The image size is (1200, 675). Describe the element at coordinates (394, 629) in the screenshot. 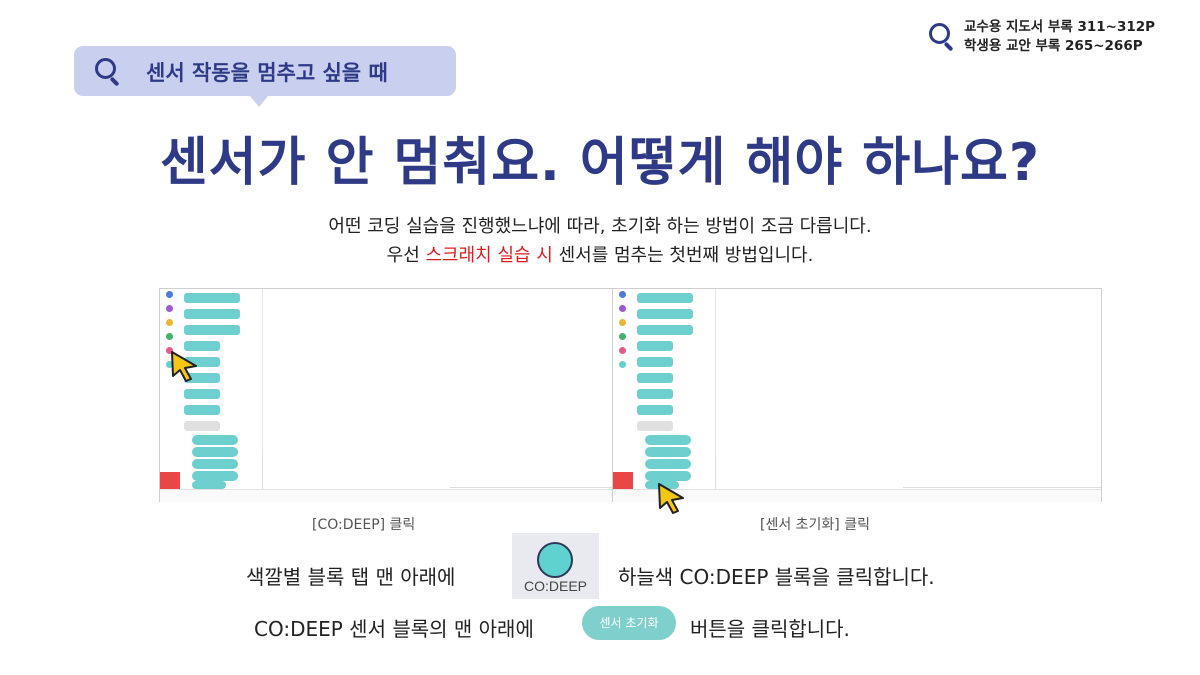

I see `instruction-row-2-start: CO:DEEP 센서 블록의 맨 아래에` at that location.